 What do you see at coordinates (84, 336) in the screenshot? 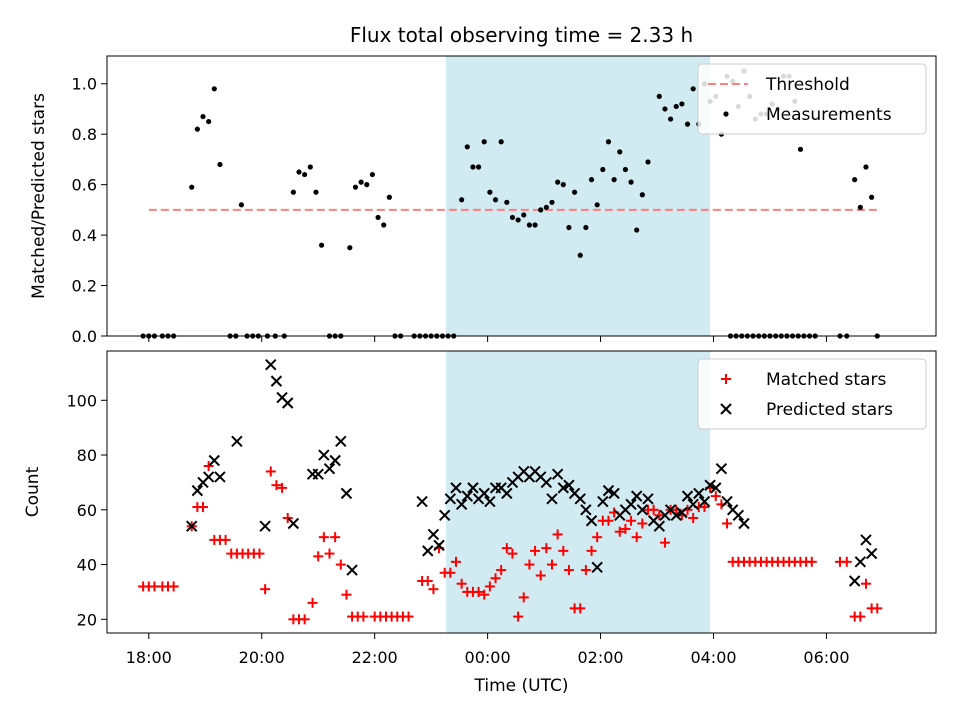
I see `y-tick-label: 0.0` at bounding box center [84, 336].